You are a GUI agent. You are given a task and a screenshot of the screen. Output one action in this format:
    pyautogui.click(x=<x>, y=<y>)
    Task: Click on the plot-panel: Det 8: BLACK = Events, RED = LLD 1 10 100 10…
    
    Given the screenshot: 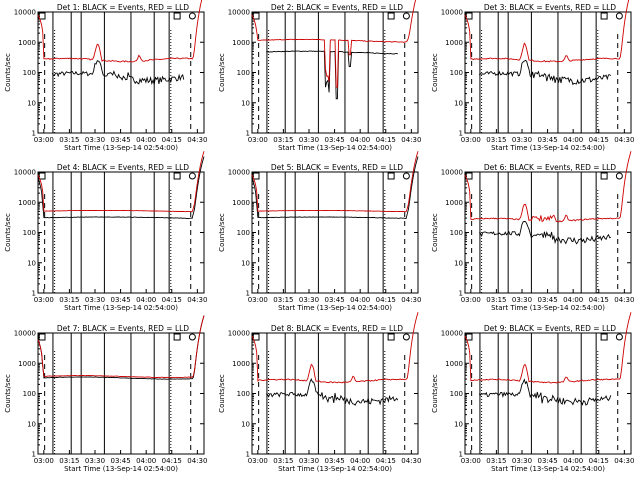 What is the action you would take?
    pyautogui.click(x=319, y=392)
    